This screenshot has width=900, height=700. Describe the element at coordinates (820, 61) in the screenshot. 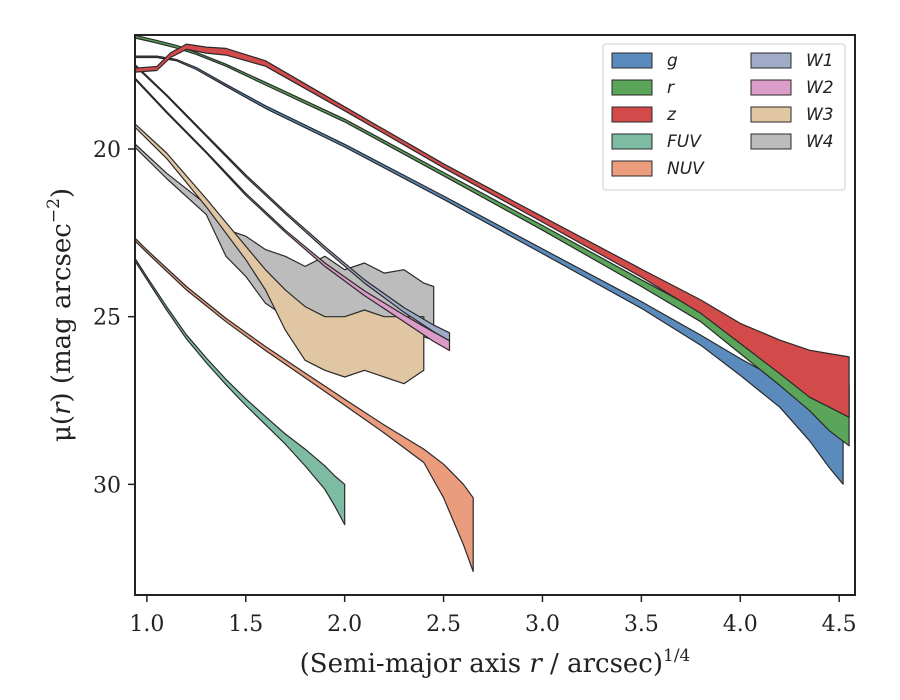

I see `legend-label-w1: W1` at that location.